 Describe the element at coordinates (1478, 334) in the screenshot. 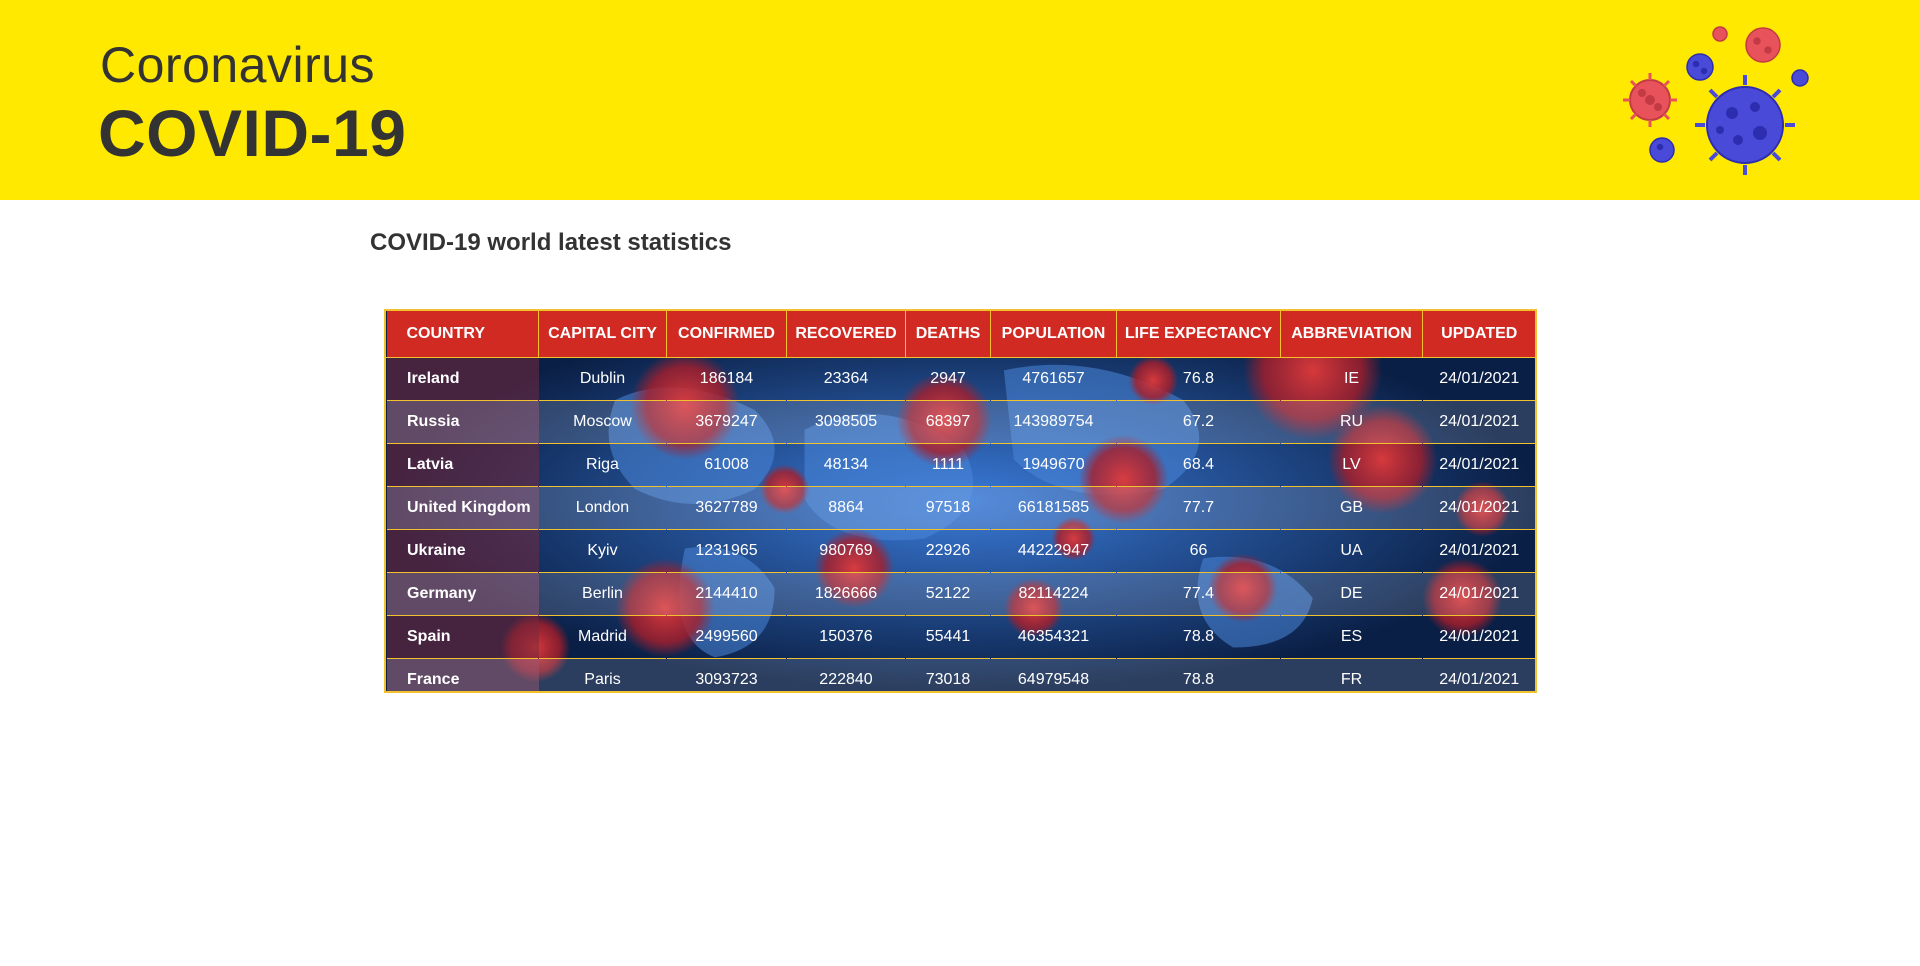

I see `column-header-updated: UPDATED` at that location.